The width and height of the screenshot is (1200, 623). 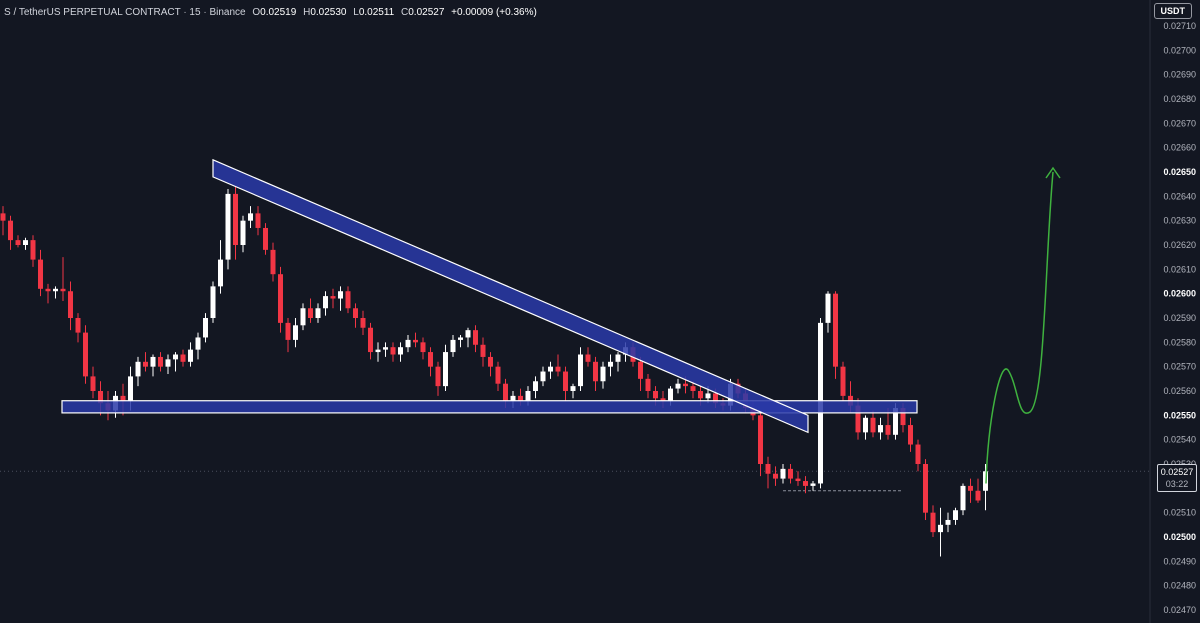 I want to click on last-price-badge: 0.02527 03:22, so click(x=1177, y=478).